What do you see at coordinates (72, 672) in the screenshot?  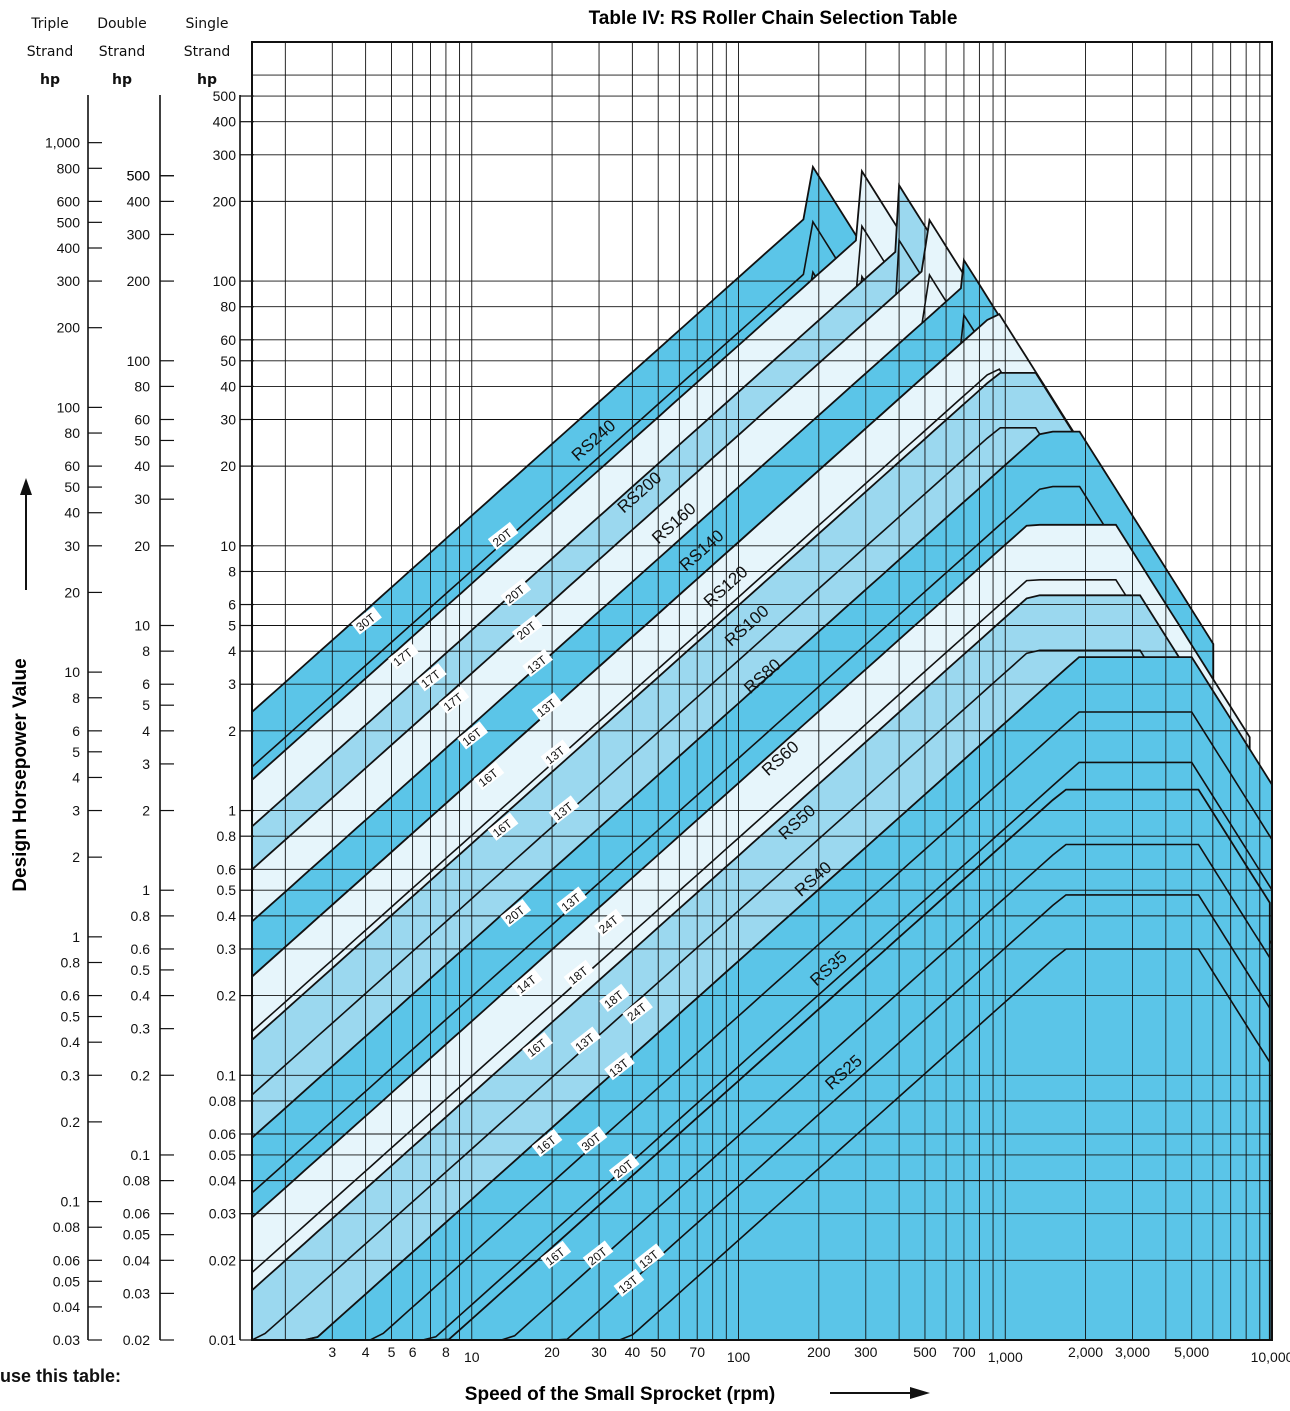 I see `y-tick-label: 10` at bounding box center [72, 672].